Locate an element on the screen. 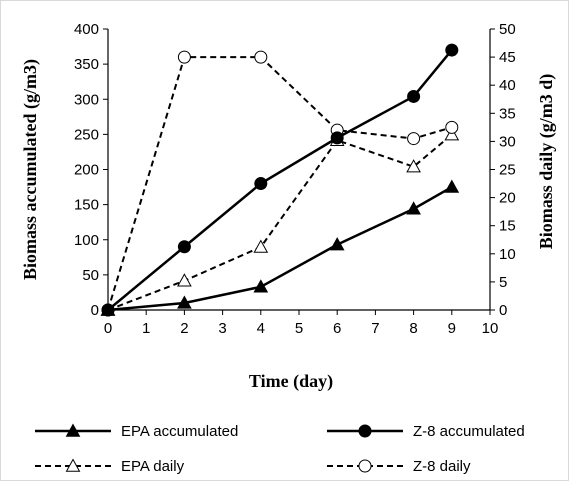  y-left-tick-label: 250 is located at coordinates (86, 134).